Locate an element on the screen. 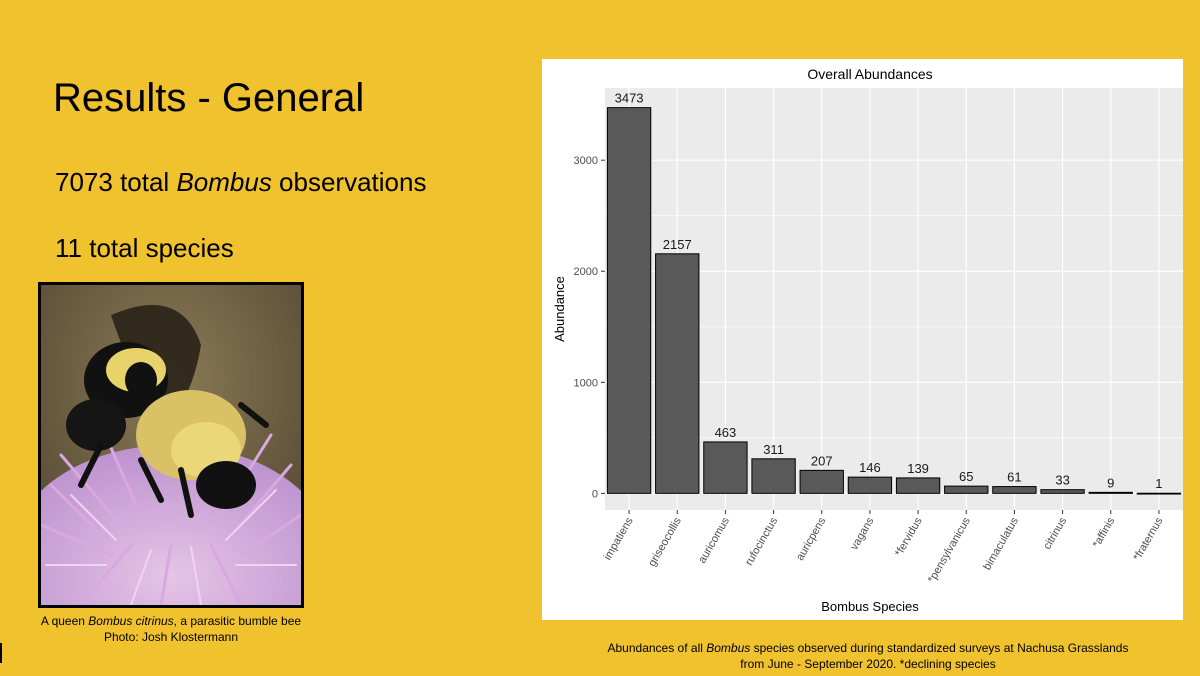 Image resolution: width=1200 pixels, height=676 pixels. x-tick-label: griseocollis is located at coordinates (665, 542).